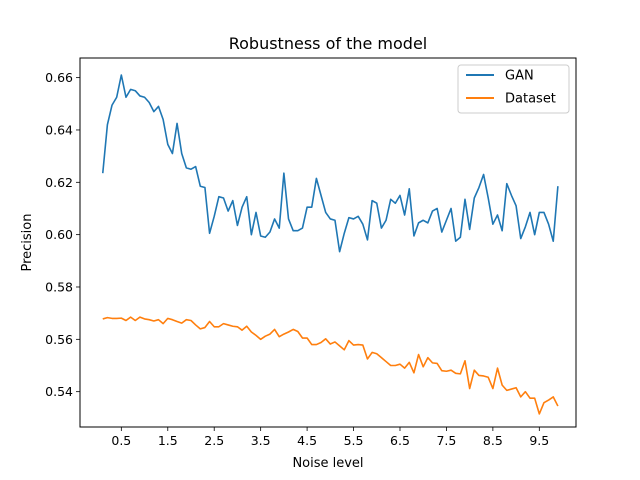 Image resolution: width=640 pixels, height=480 pixels. Describe the element at coordinates (261, 440) in the screenshot. I see `x-tick-label: 3.5` at that location.